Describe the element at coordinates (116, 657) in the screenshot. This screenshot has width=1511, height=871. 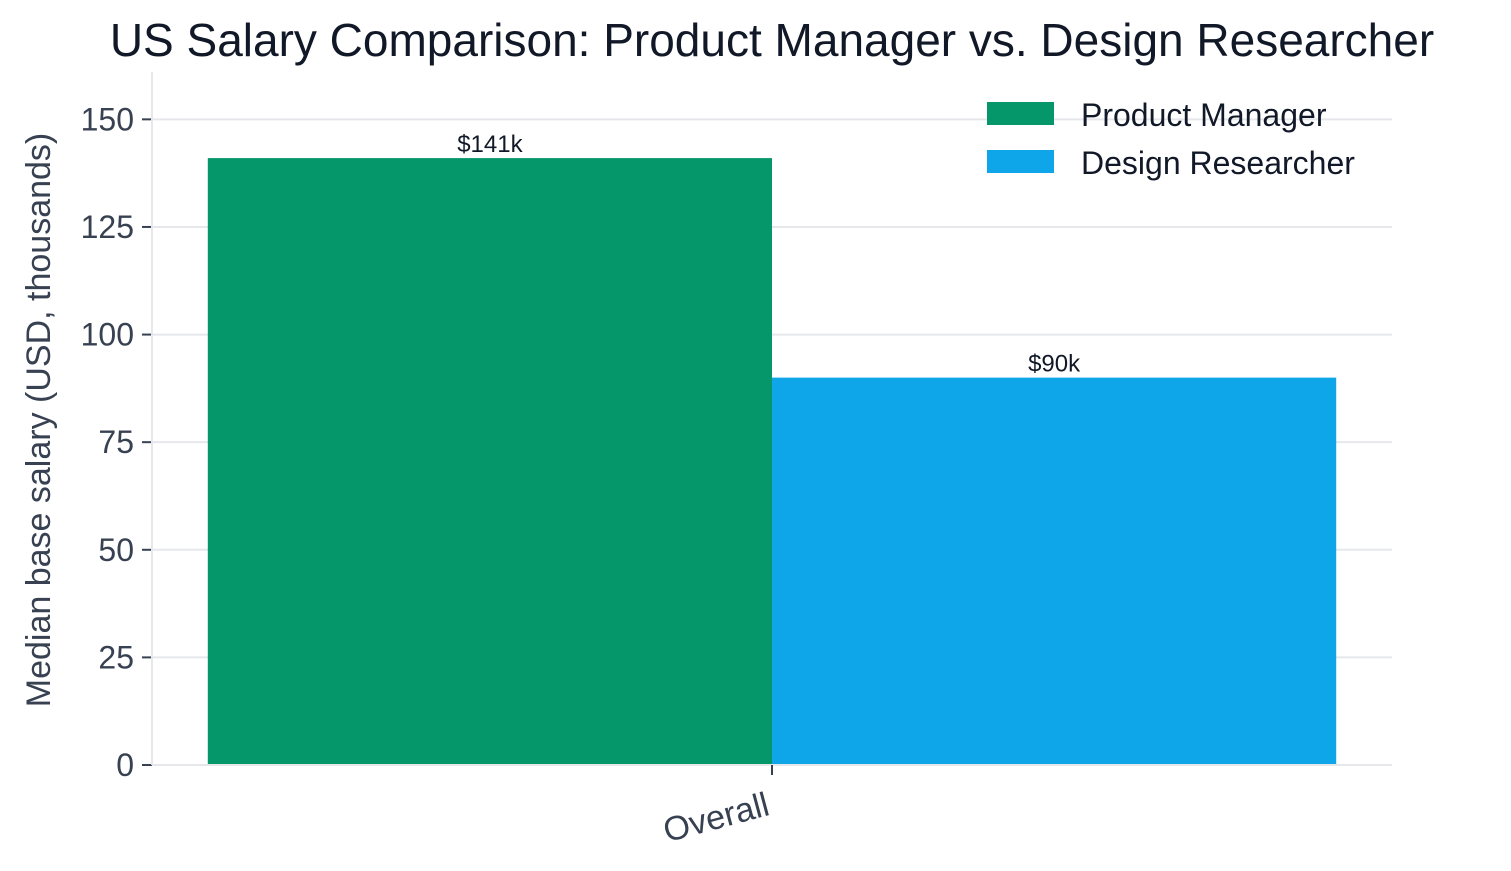
I see `y-tick-label: 25` at that location.